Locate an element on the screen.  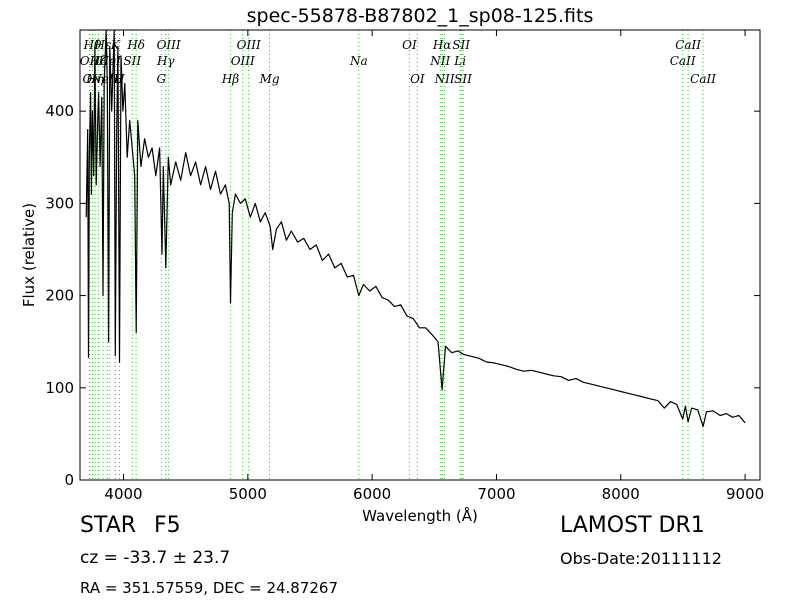
x-tick-label-2: 6000 is located at coordinates (372, 494).